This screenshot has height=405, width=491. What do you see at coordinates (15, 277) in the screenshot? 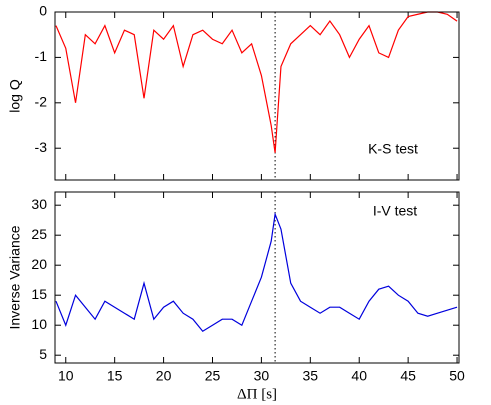
I see `y-axis-label: Inverse Variance` at bounding box center [15, 277].